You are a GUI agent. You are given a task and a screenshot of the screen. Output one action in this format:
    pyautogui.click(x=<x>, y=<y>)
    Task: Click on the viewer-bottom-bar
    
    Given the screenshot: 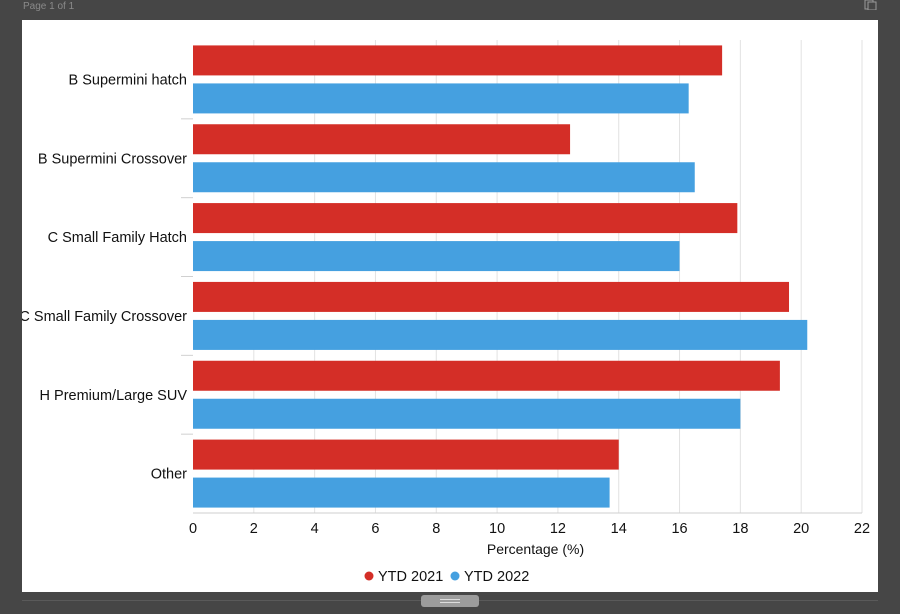 What is the action you would take?
    pyautogui.click(x=450, y=603)
    